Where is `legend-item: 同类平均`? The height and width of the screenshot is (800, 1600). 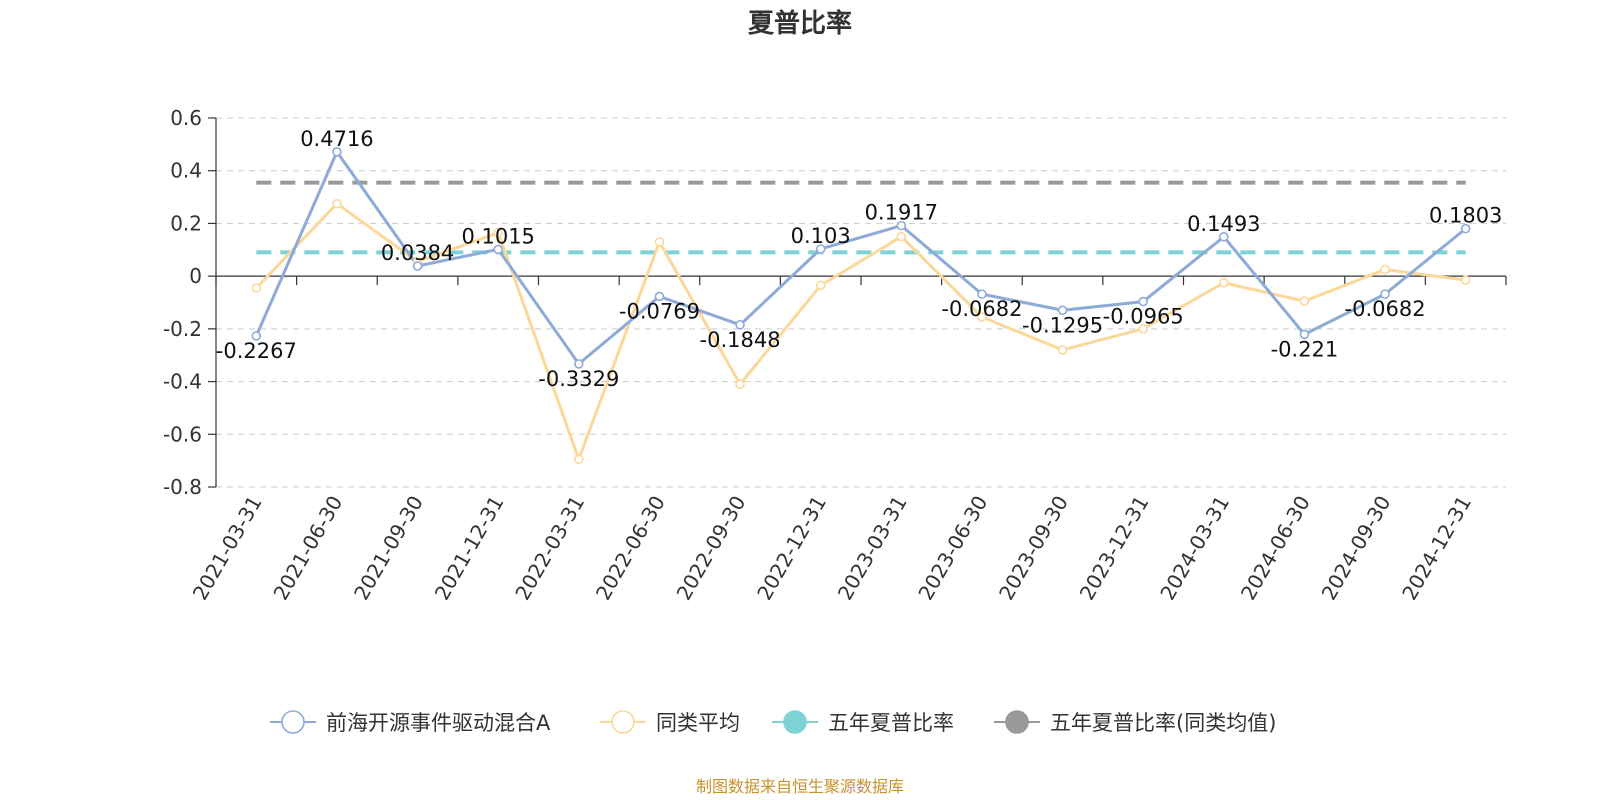 legend-item: 同类平均 is located at coordinates (670, 722).